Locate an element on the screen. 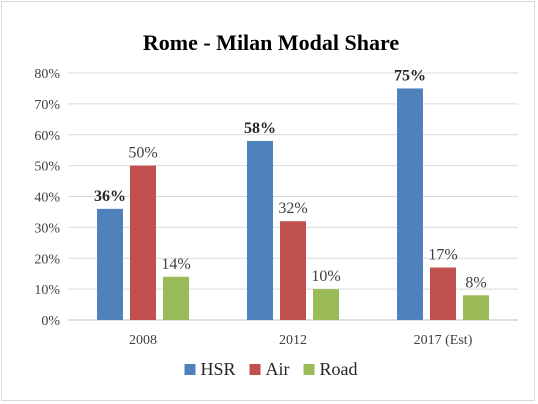 This screenshot has height=404, width=538. data-label: 75% is located at coordinates (410, 75).